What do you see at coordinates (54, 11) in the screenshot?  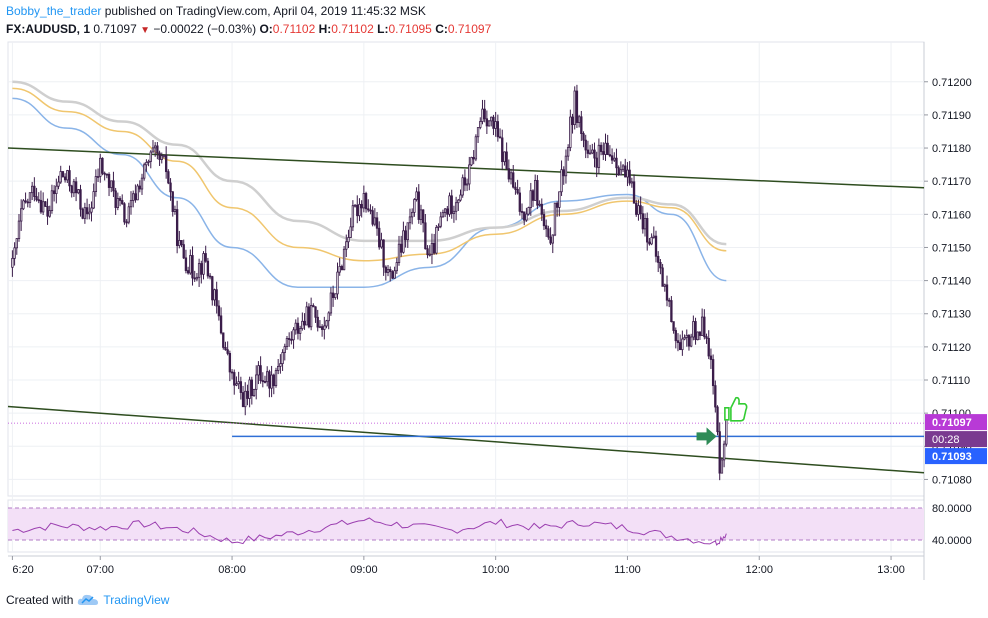 I see `author-link: Bobby_the_trader` at bounding box center [54, 11].